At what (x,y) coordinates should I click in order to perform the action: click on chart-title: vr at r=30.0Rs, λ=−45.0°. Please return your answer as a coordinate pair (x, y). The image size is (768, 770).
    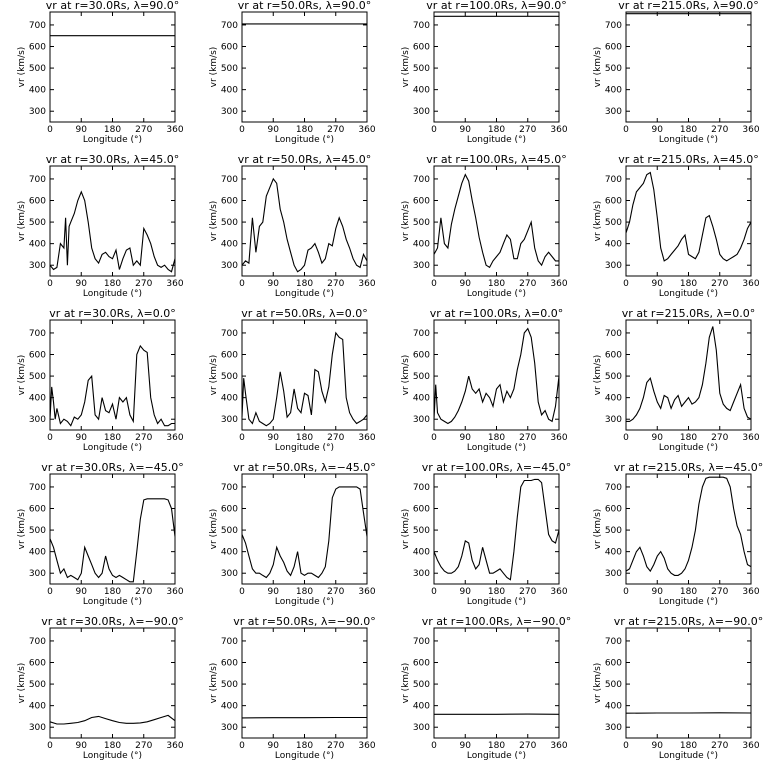
    Looking at the image, I should click on (112, 468).